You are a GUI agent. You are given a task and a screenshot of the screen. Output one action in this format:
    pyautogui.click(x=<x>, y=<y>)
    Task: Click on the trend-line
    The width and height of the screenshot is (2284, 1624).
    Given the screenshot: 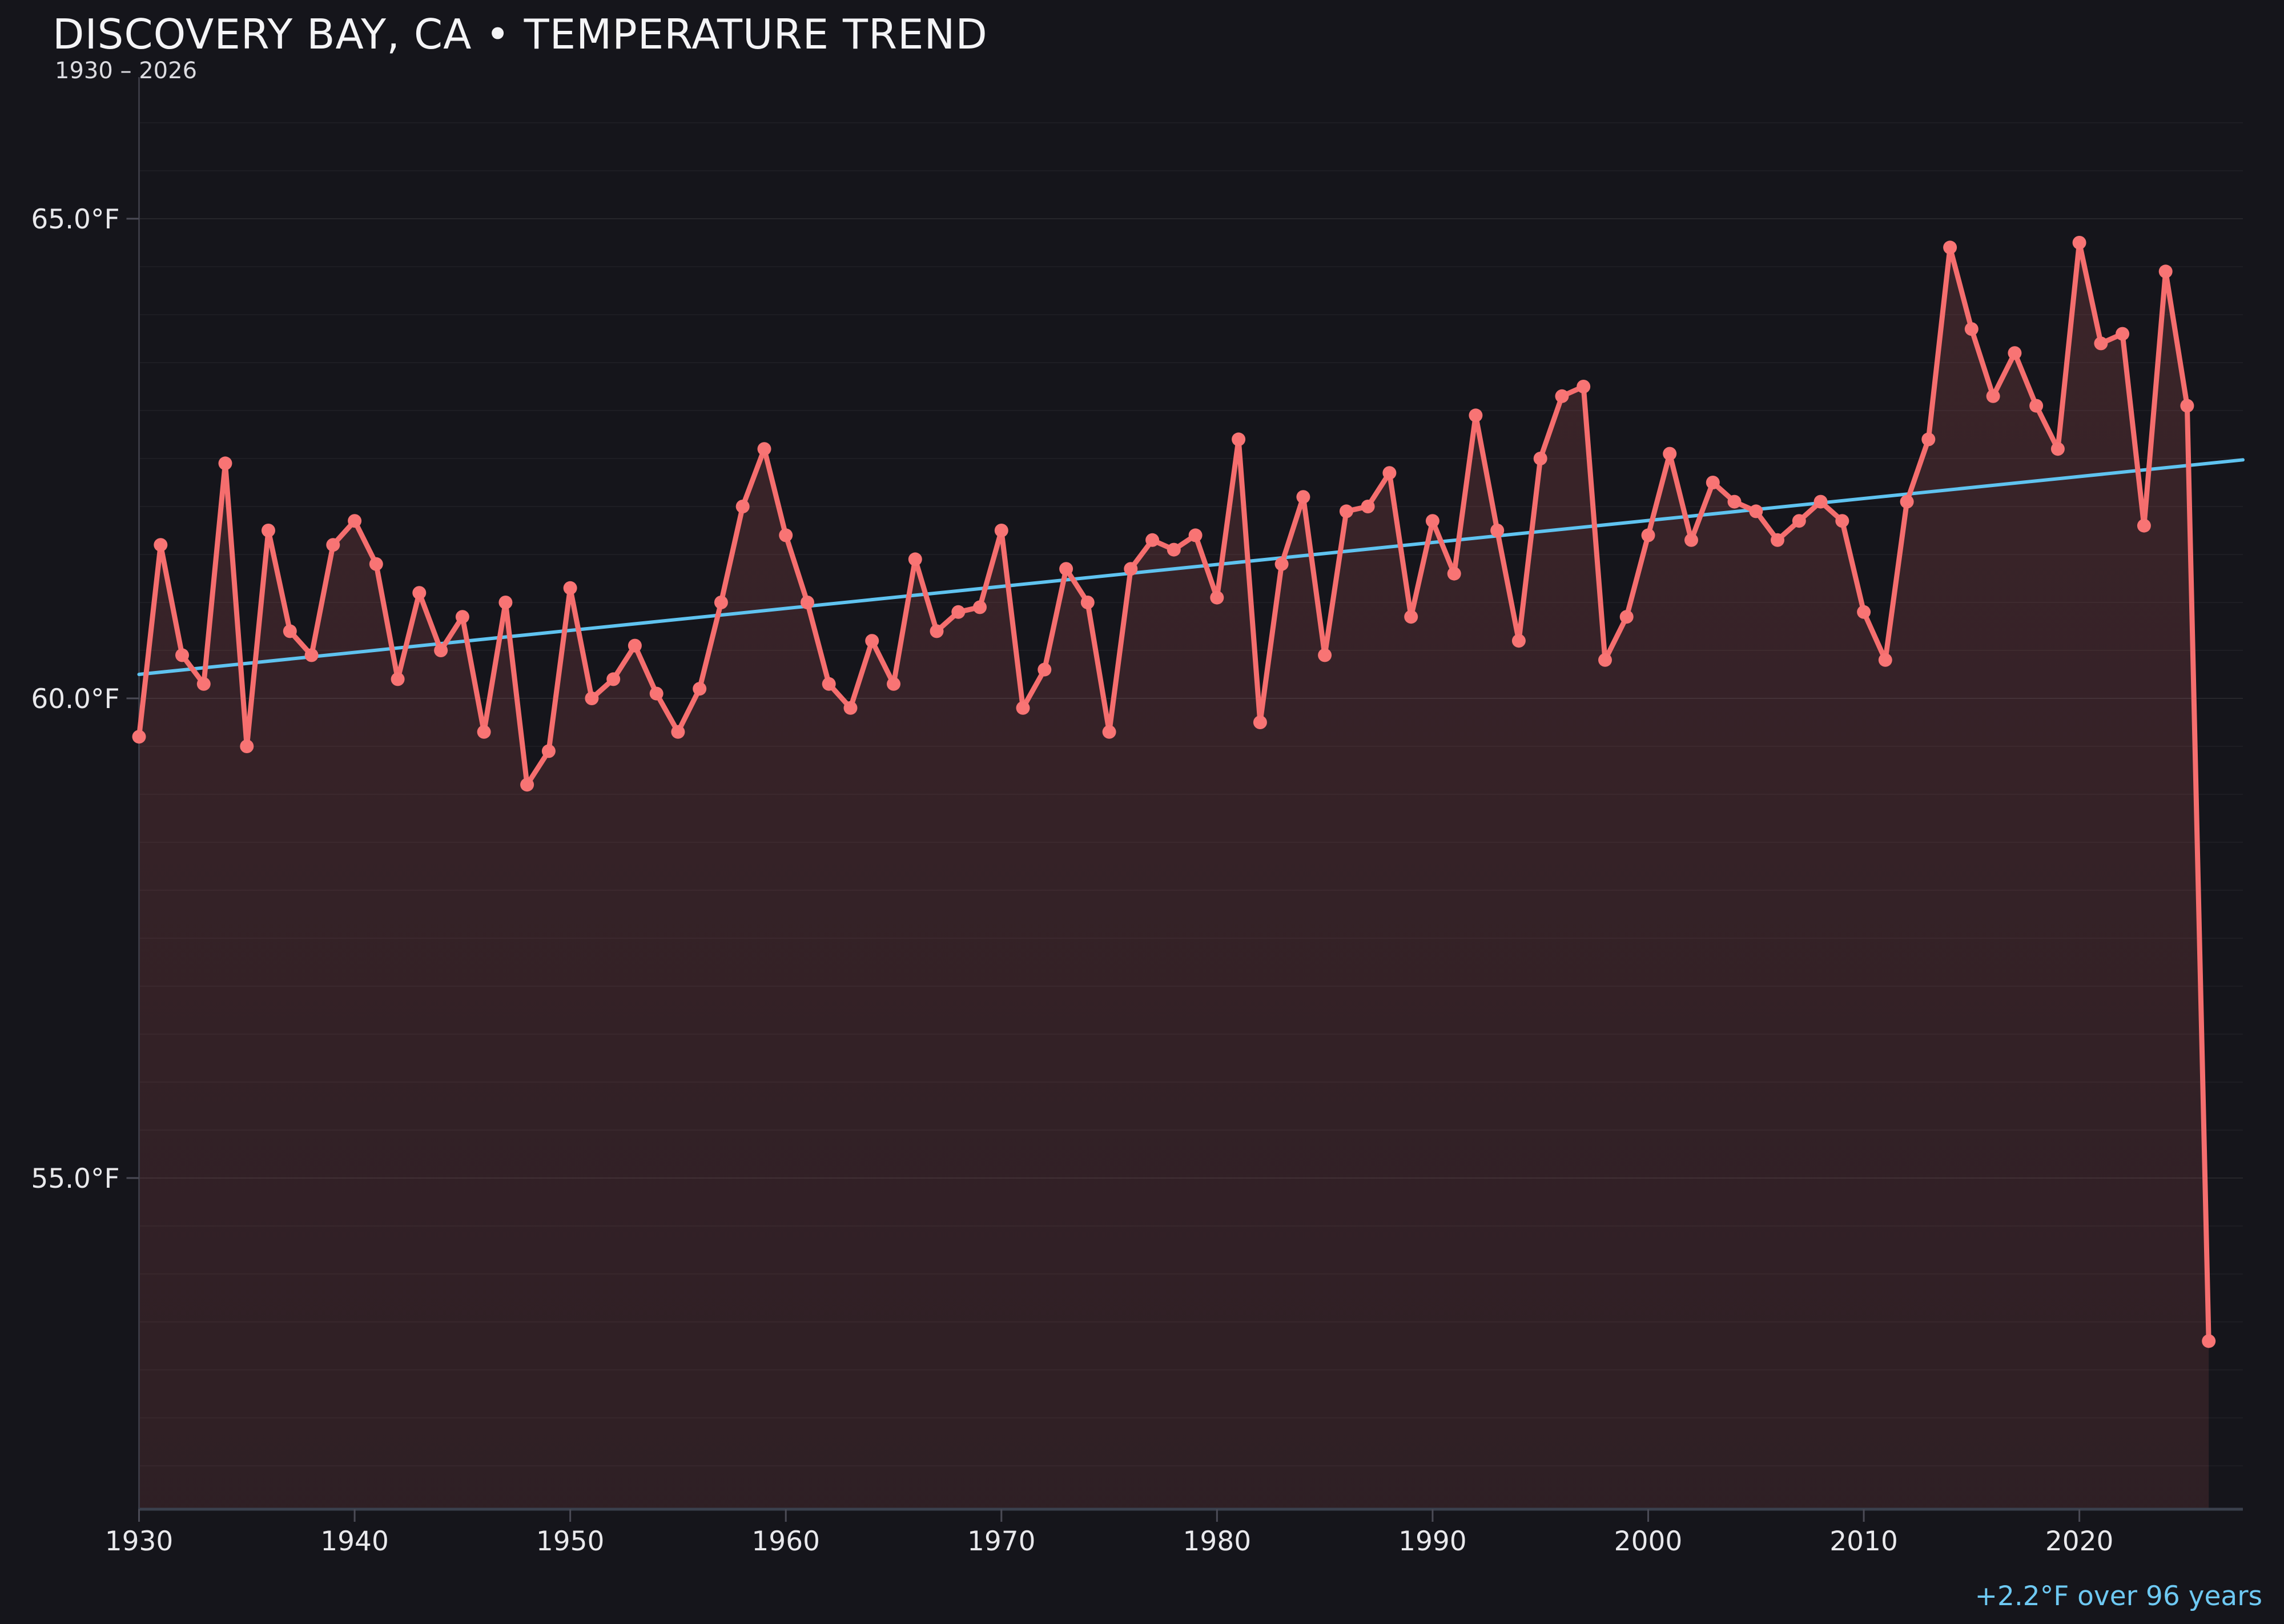 What is the action you would take?
    pyautogui.click(x=1191, y=567)
    